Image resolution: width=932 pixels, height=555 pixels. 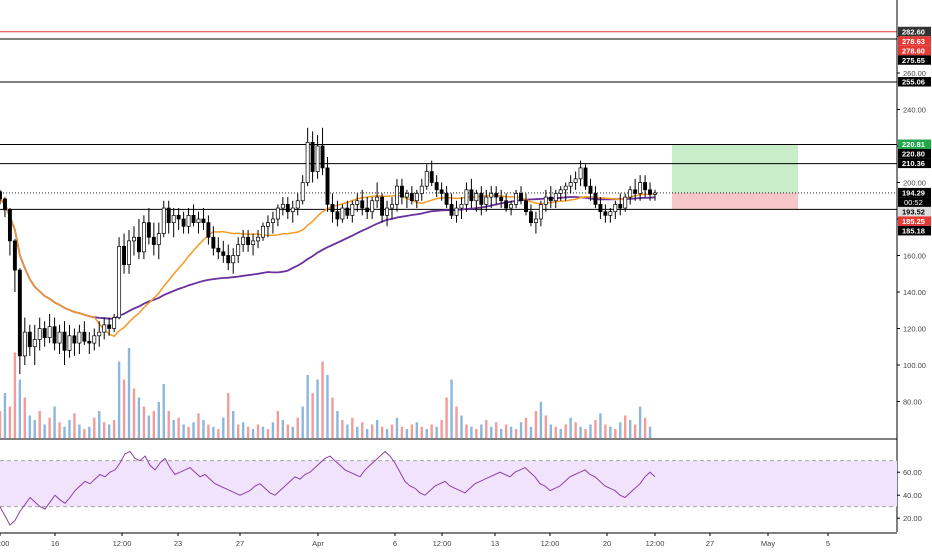 I want to click on long-position-loss-zone, so click(x=735, y=201).